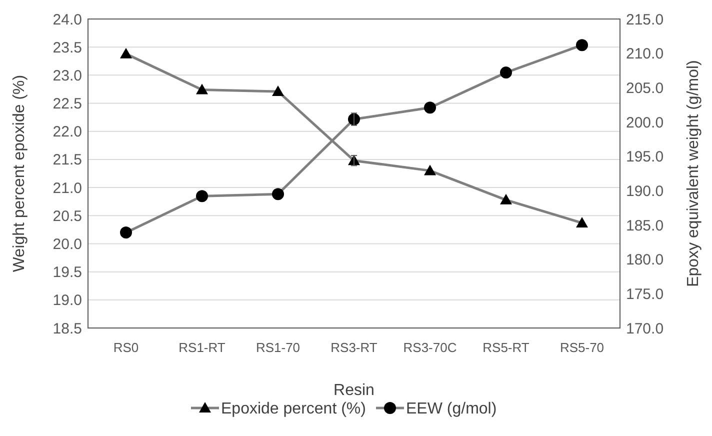 The width and height of the screenshot is (712, 436). I want to click on x-tick-label: RS5-RT, so click(506, 347).